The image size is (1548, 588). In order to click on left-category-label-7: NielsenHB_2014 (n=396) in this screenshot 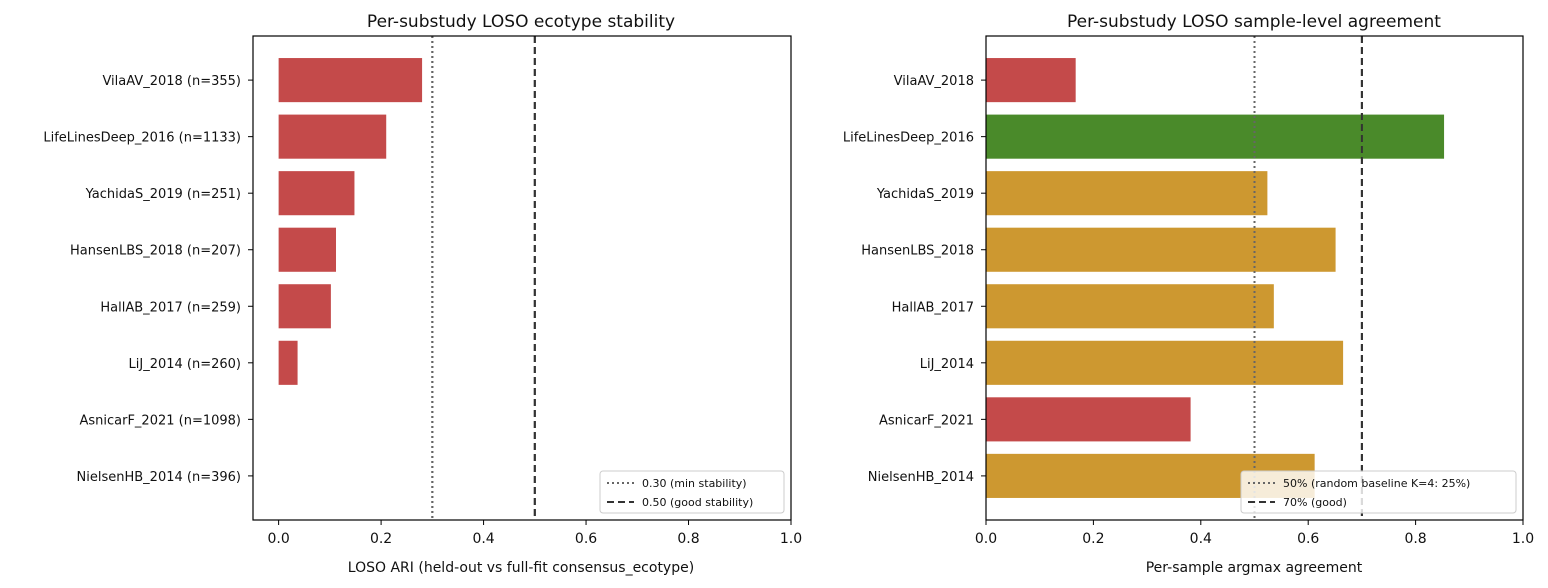, I will do `click(159, 477)`.